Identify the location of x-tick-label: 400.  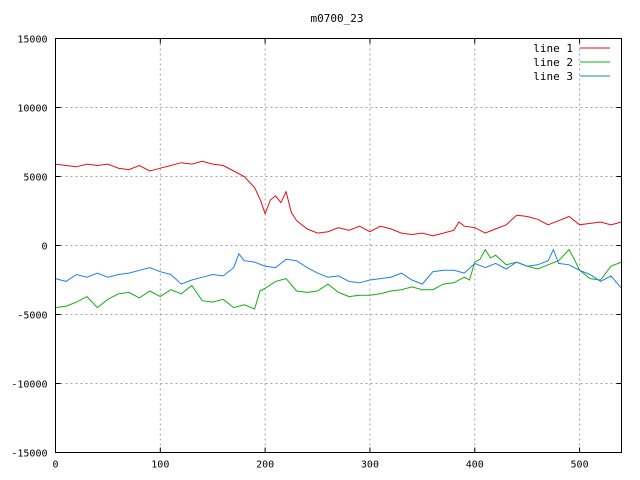
(475, 465).